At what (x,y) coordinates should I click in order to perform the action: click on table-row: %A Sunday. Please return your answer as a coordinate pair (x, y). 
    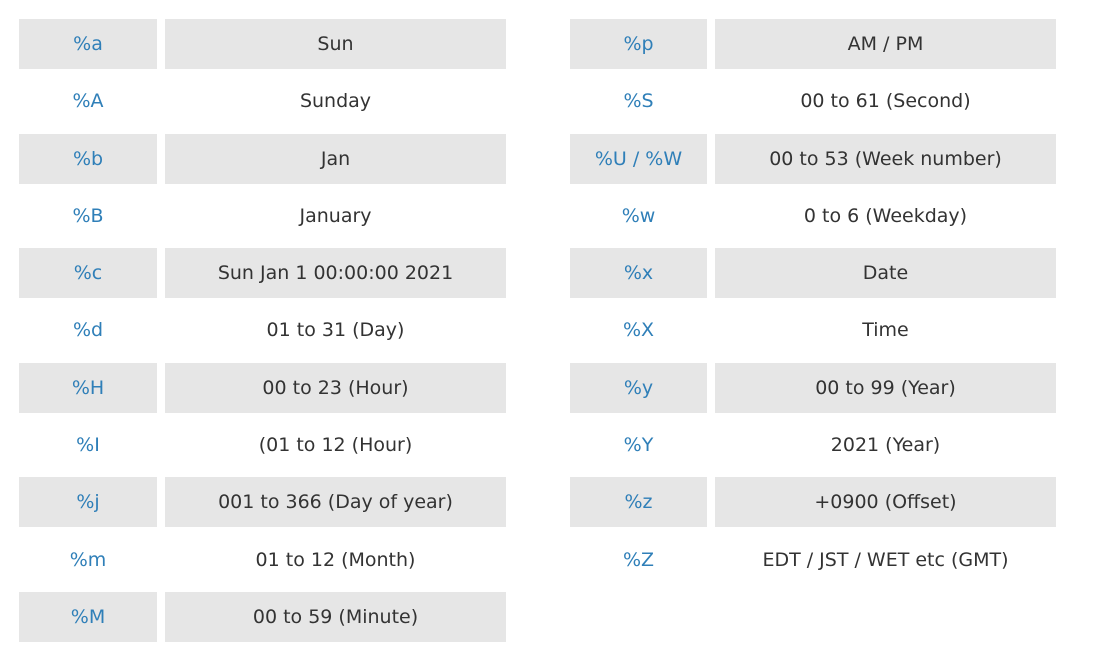
    Looking at the image, I should click on (262, 101).